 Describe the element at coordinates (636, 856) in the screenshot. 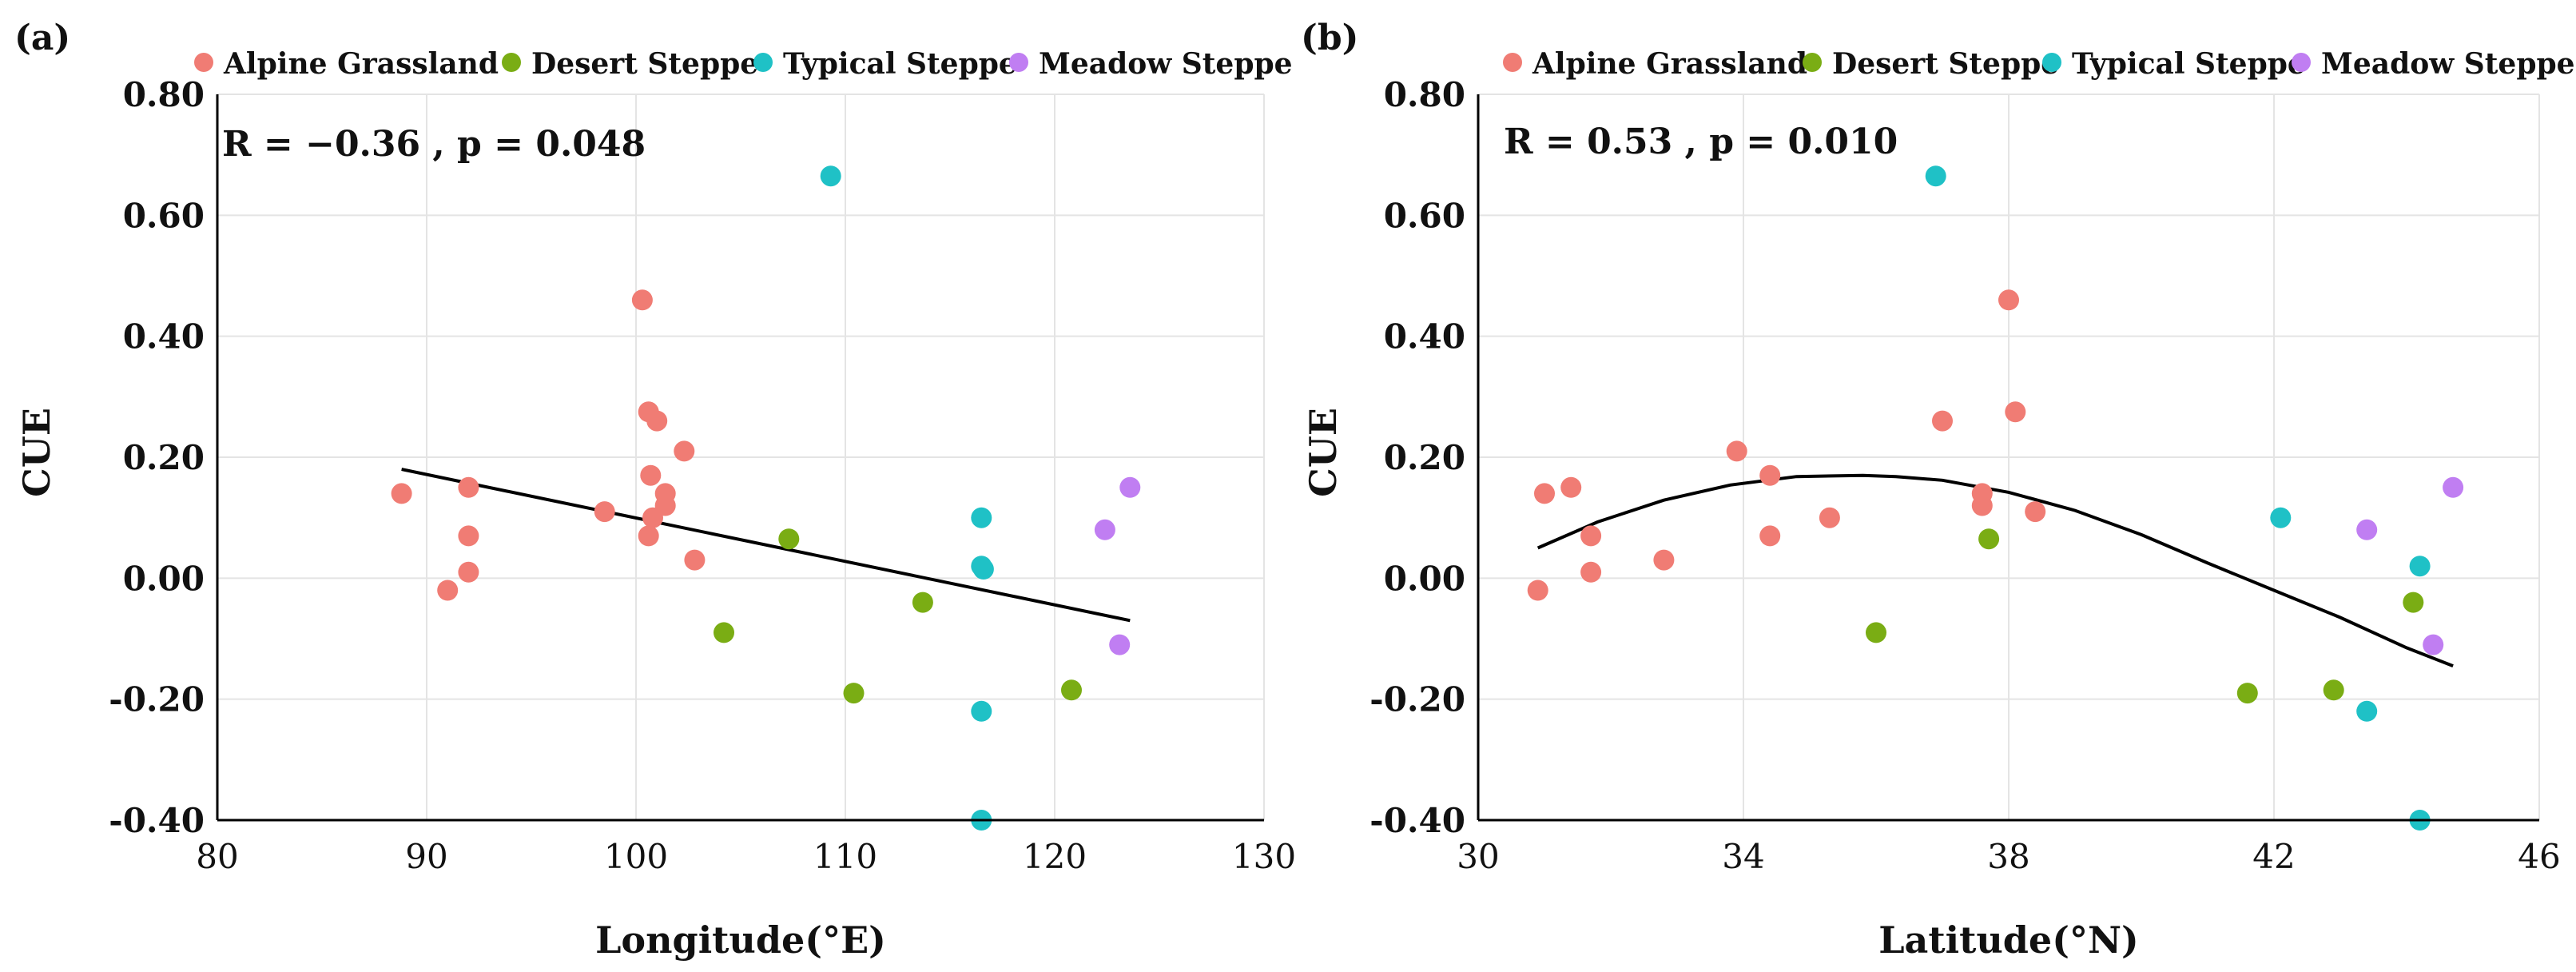

I see `x-tick-label: 100` at that location.